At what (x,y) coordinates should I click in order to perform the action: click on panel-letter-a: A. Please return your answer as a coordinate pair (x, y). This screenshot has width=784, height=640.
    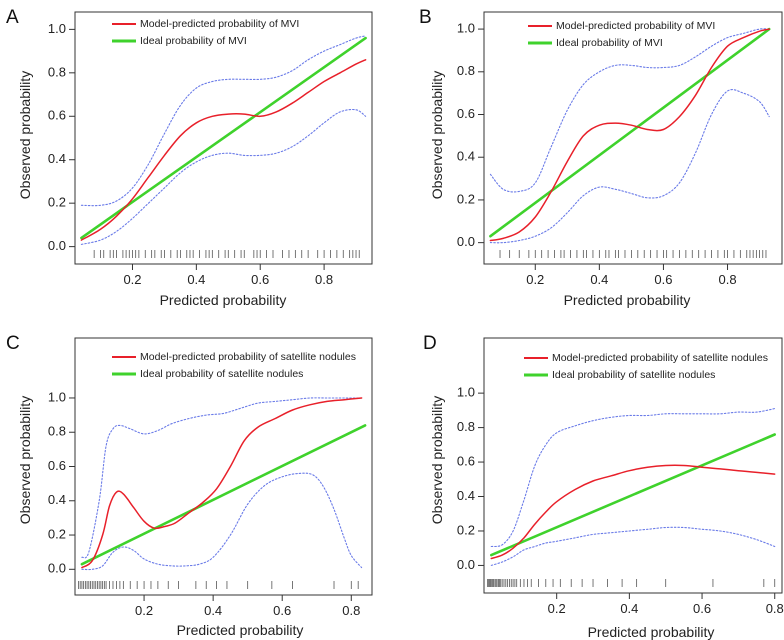
    Looking at the image, I should click on (12, 17).